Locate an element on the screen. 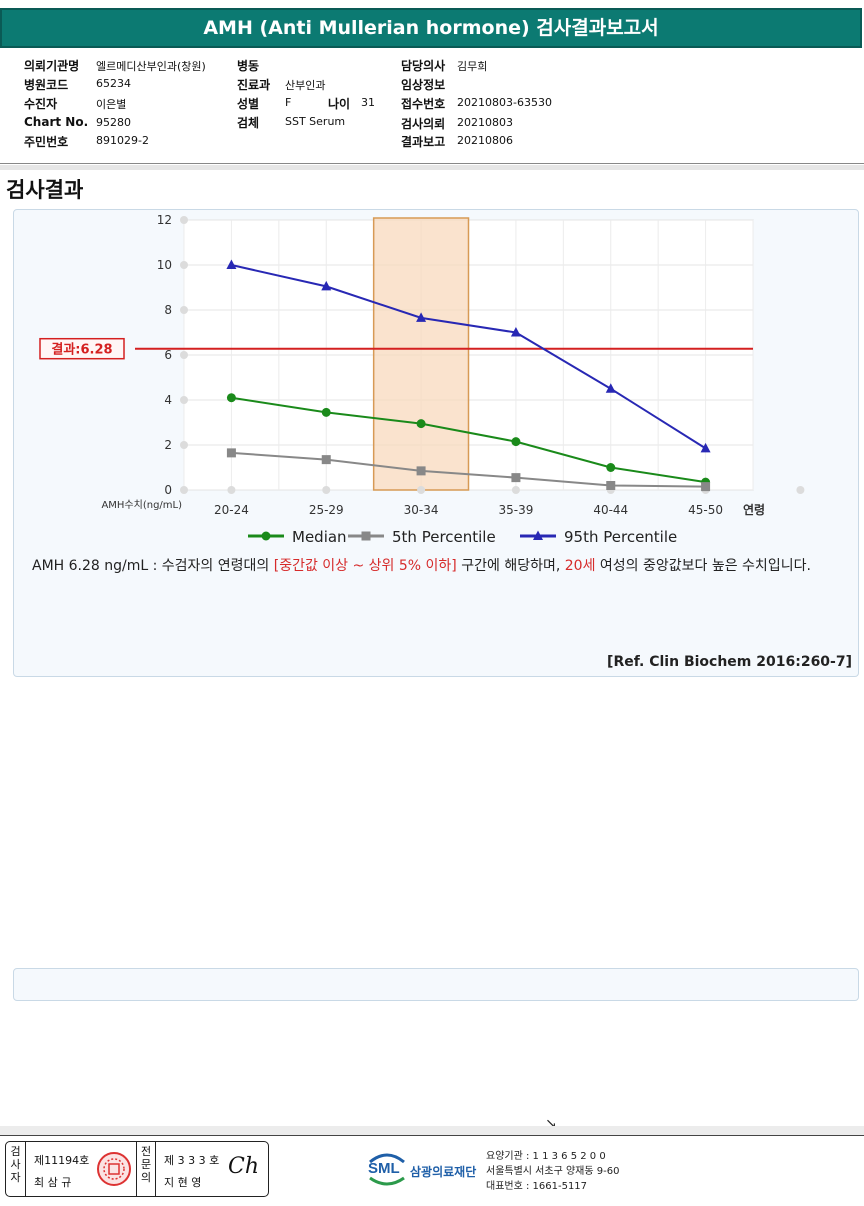 This screenshot has width=864, height=1206. clinical-label: 임상정보 is located at coordinates (423, 85).